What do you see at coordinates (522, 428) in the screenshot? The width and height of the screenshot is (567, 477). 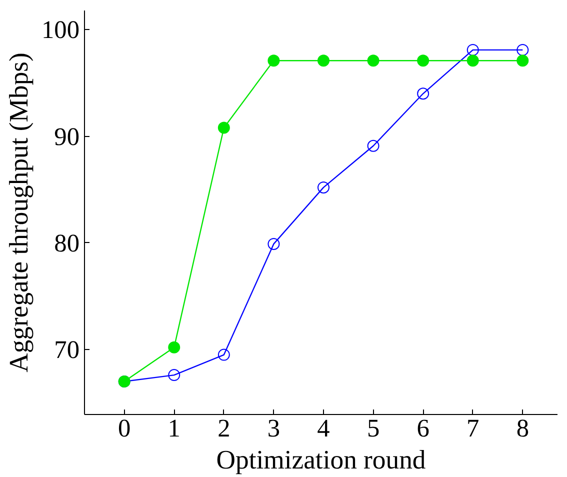 I see `x-tick-label: 8` at bounding box center [522, 428].